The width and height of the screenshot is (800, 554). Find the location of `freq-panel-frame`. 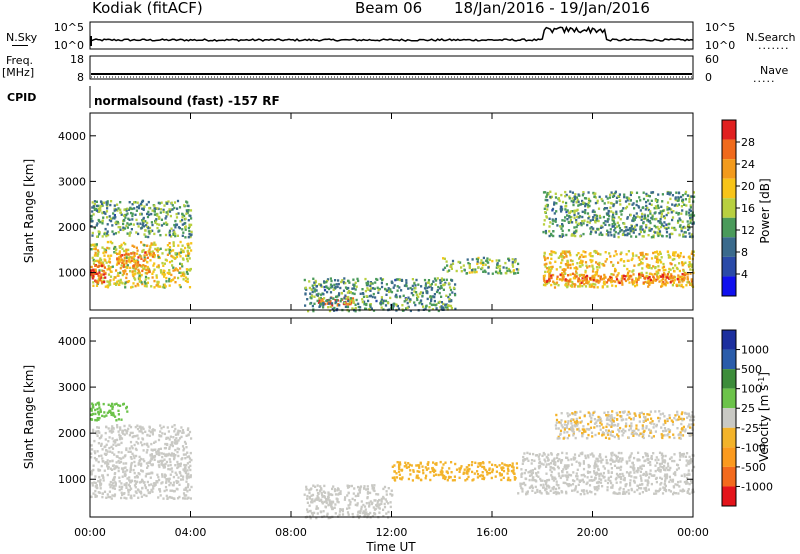

freq-panel-frame is located at coordinates (391, 67).